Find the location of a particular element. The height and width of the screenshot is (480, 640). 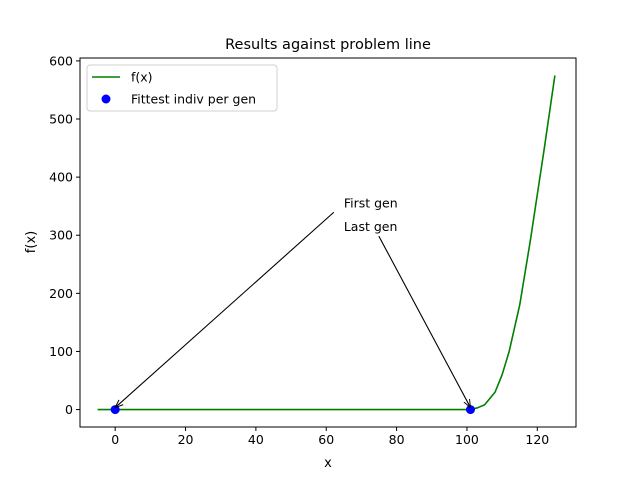

x-tick-label: 20 is located at coordinates (186, 439).